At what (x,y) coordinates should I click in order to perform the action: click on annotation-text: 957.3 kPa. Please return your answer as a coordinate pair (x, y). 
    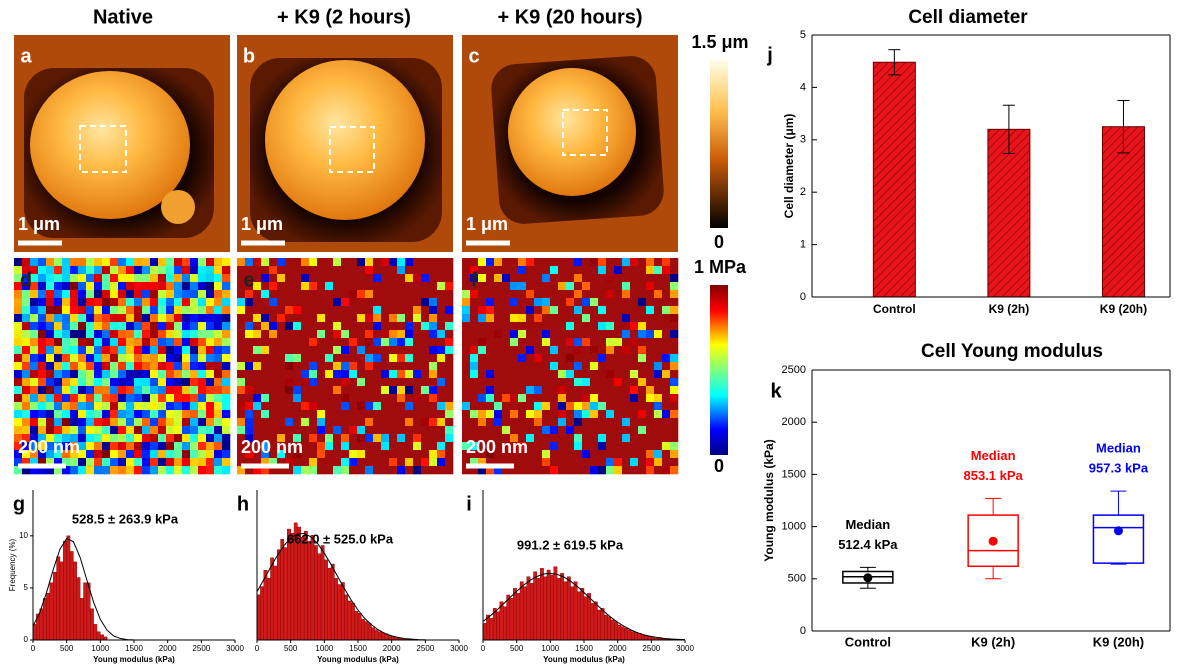
    Looking at the image, I should click on (1119, 468).